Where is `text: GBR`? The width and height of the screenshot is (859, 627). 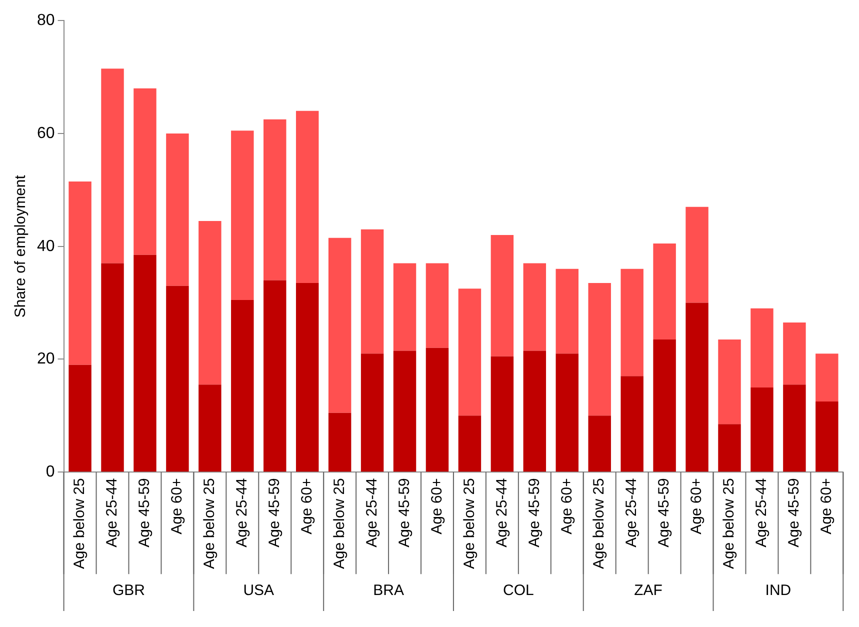
text: GBR is located at coordinates (129, 591).